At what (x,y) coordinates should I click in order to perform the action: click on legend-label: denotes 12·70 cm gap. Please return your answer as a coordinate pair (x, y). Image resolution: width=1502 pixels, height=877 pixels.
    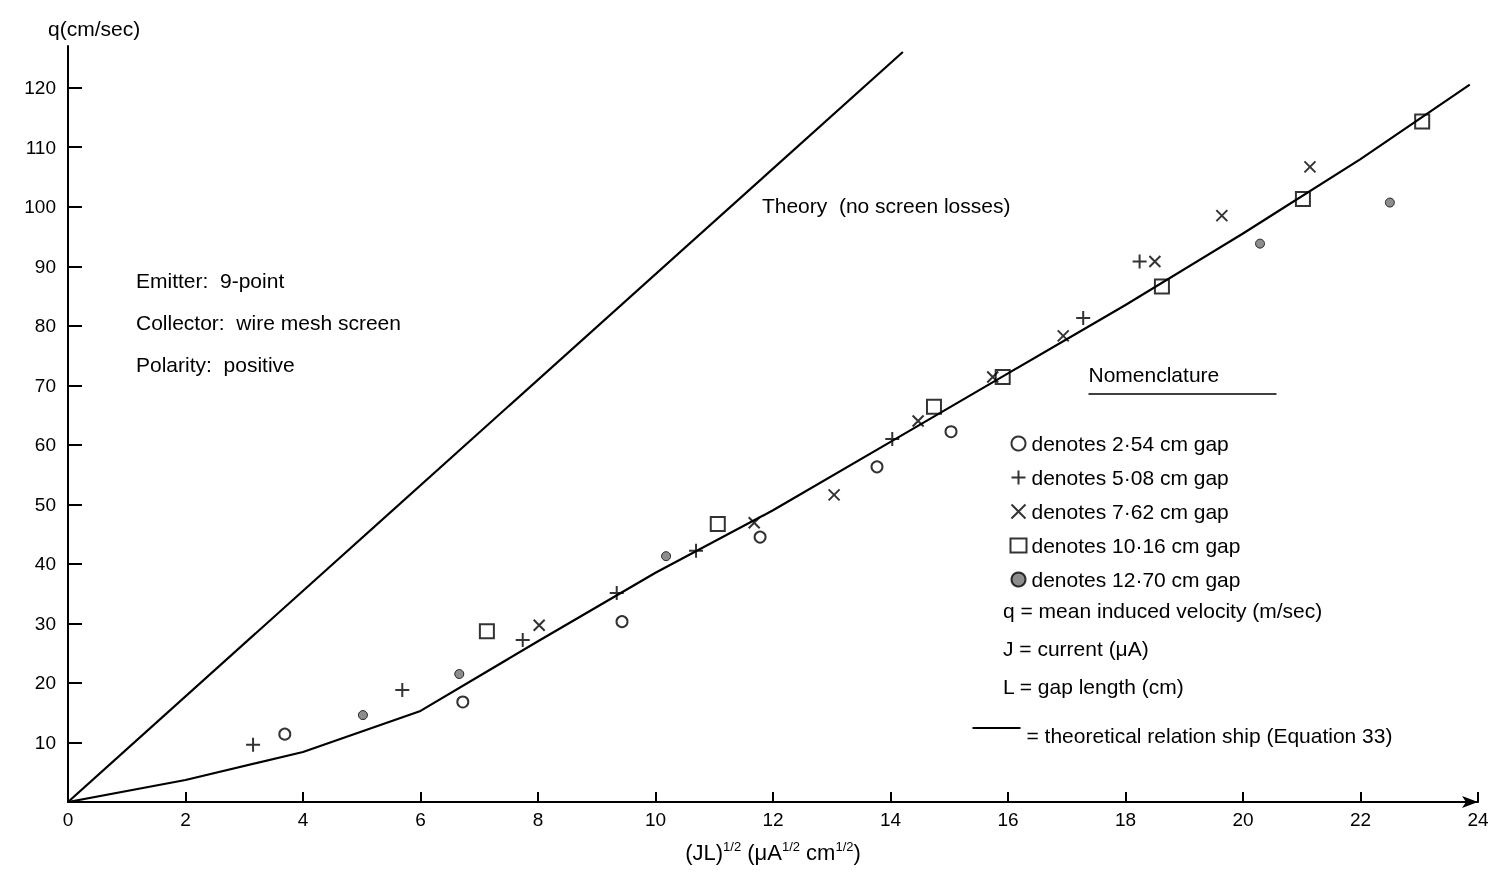
    Looking at the image, I should click on (1136, 579).